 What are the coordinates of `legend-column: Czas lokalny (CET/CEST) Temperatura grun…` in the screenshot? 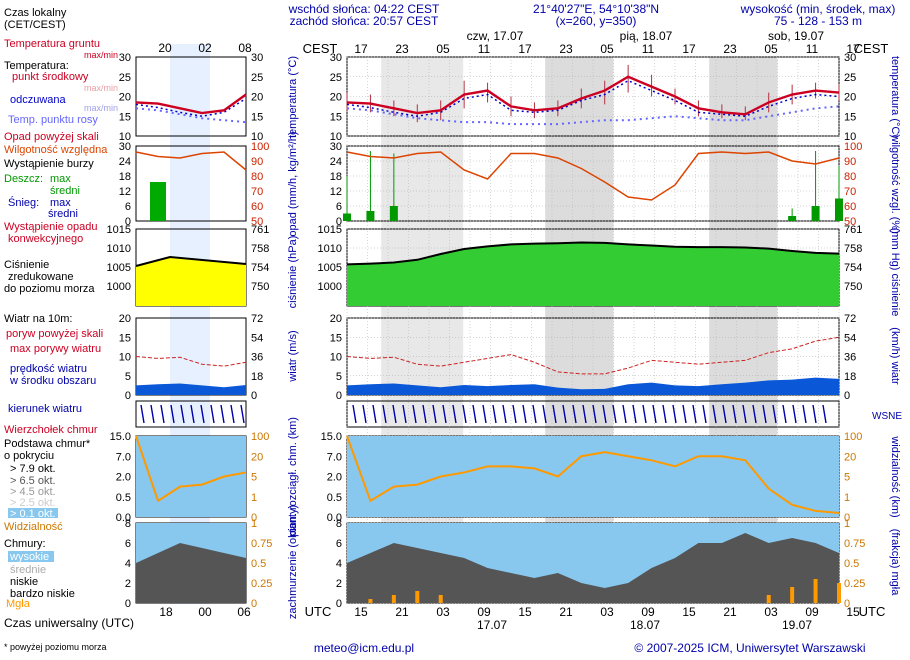 It's located at (69, 329).